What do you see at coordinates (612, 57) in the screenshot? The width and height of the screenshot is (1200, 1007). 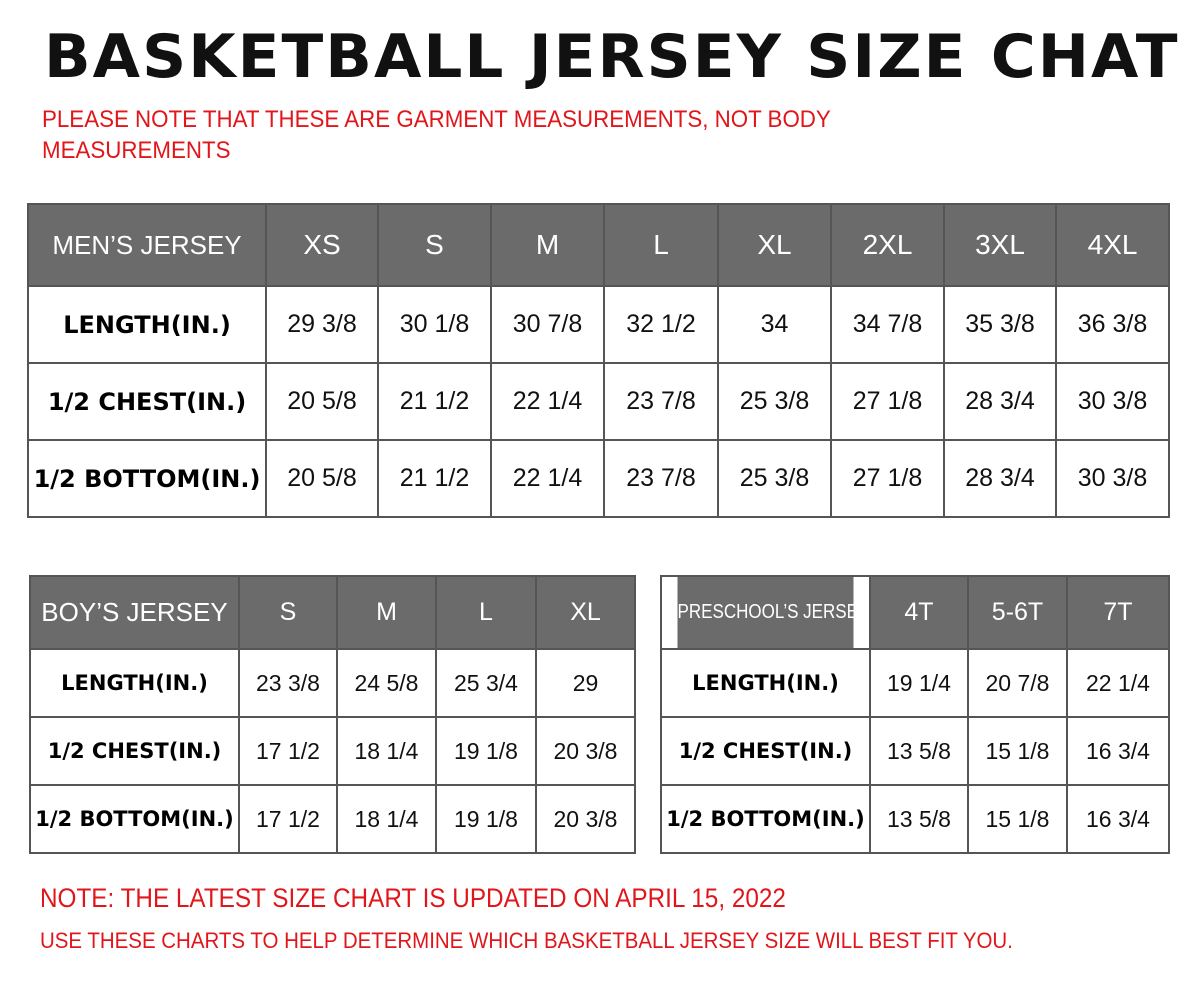 I see `page-title: BASKETBALL JERSEY SIZE CHAT` at bounding box center [612, 57].